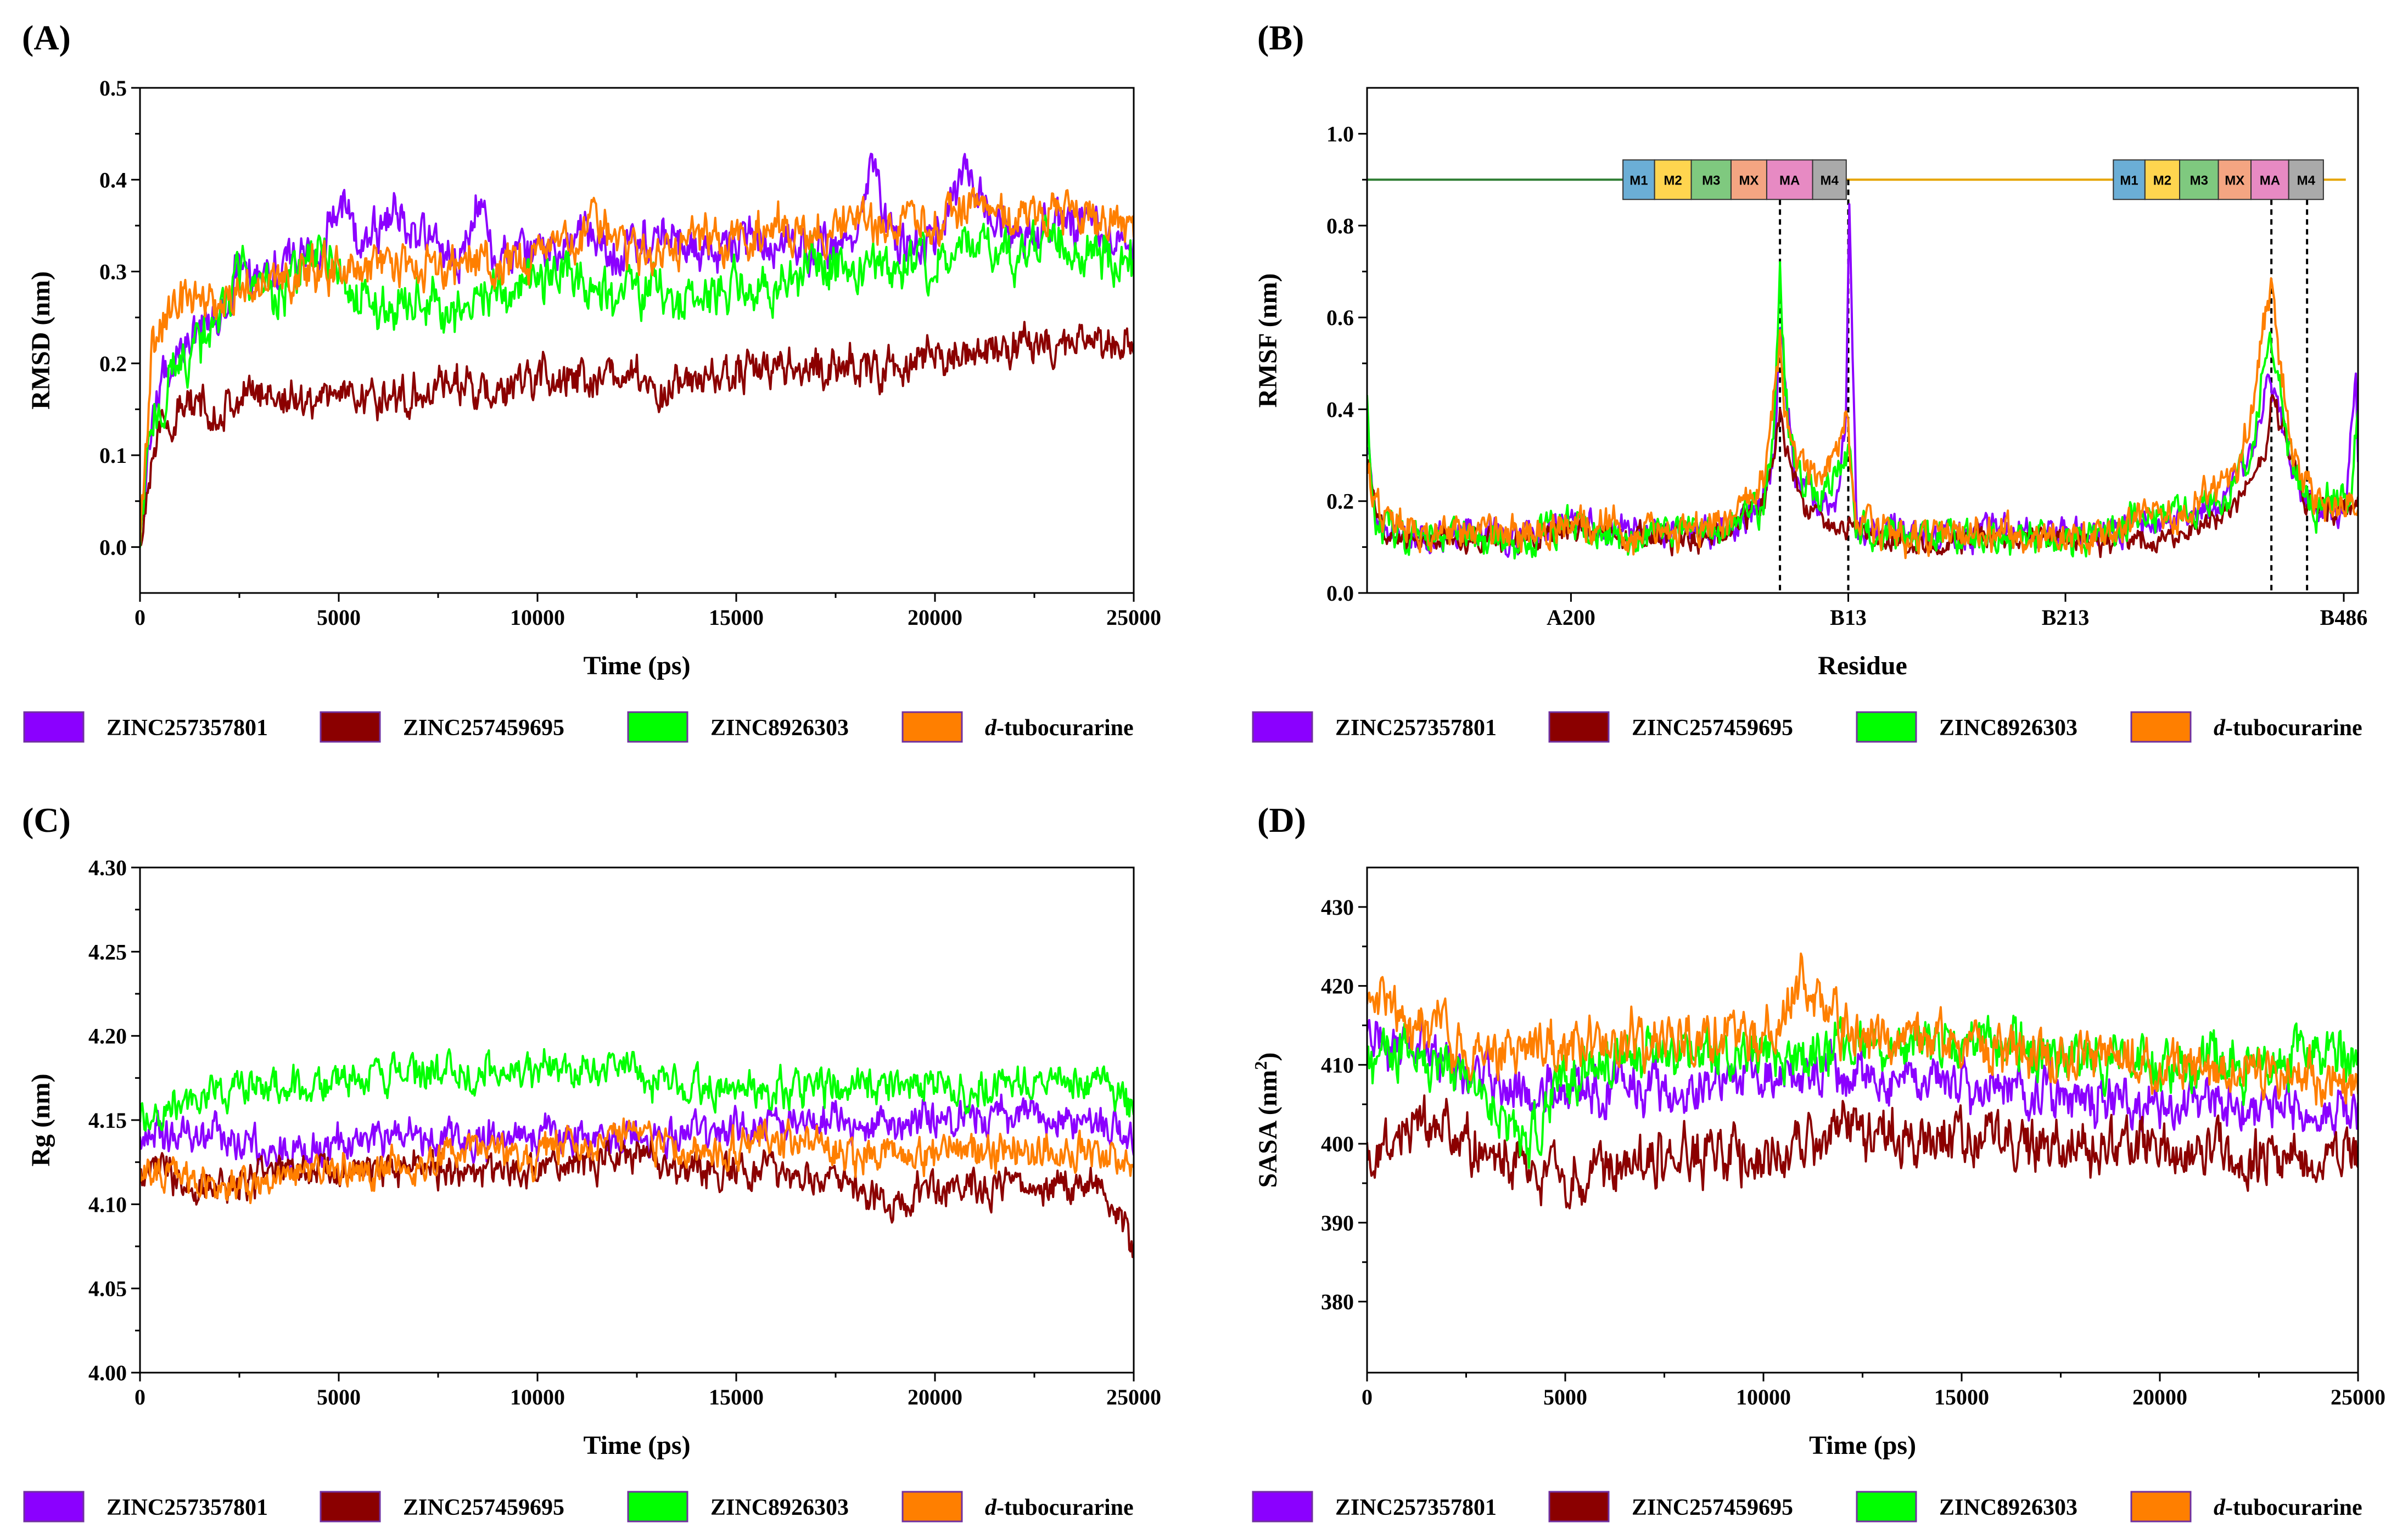 The image size is (2408, 1539). I want to click on domain-box-M3, so click(1711, 179).